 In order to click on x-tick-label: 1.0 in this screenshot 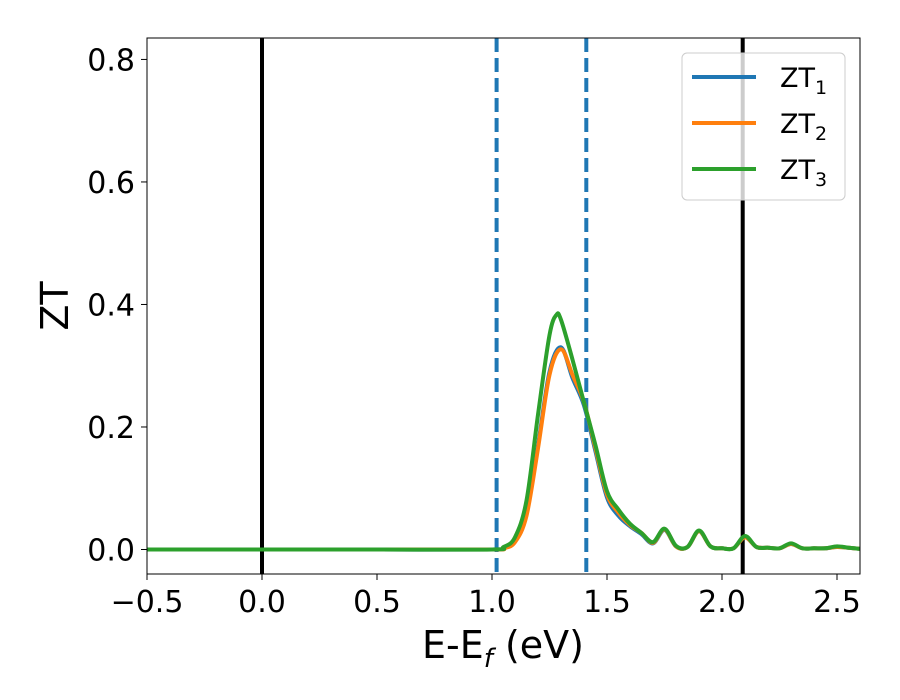, I will do `click(492, 602)`.